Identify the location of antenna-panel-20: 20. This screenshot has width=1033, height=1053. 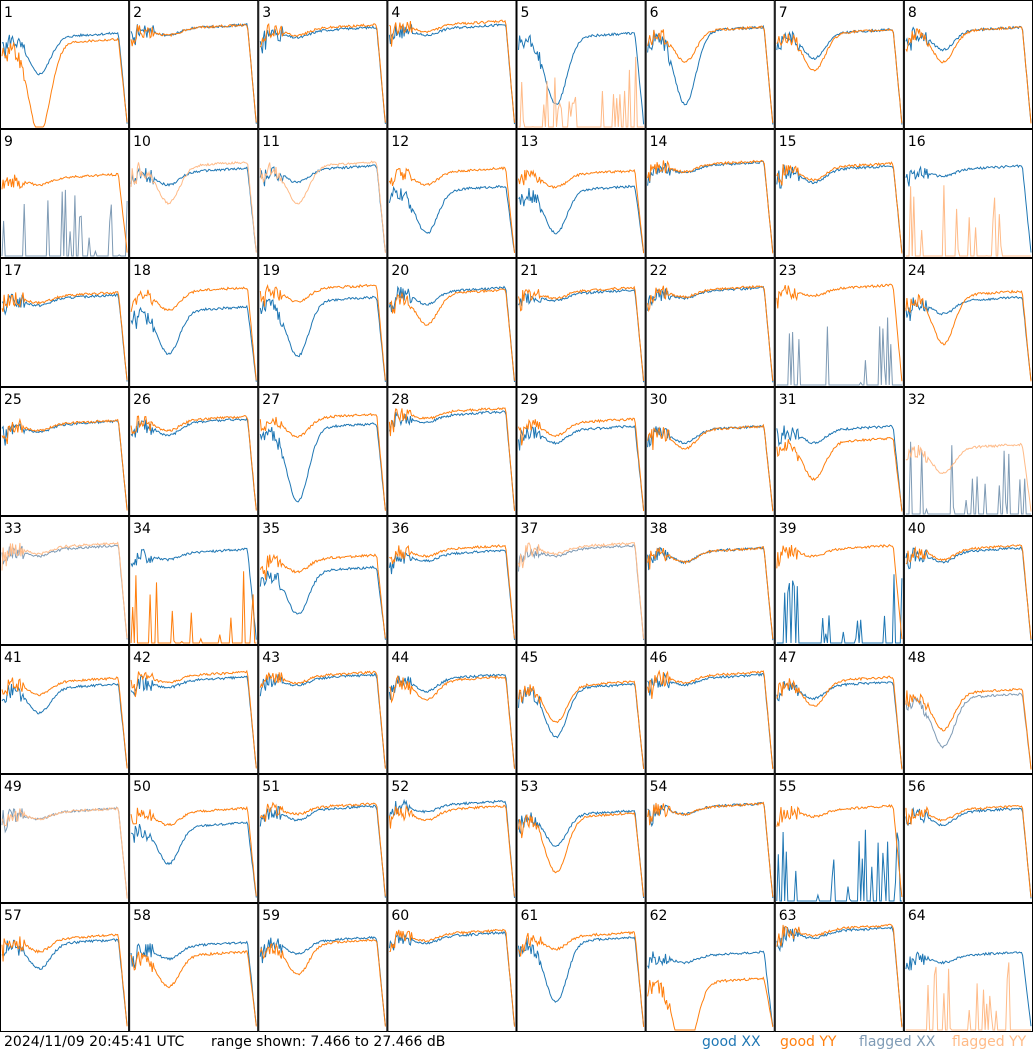
(452, 322).